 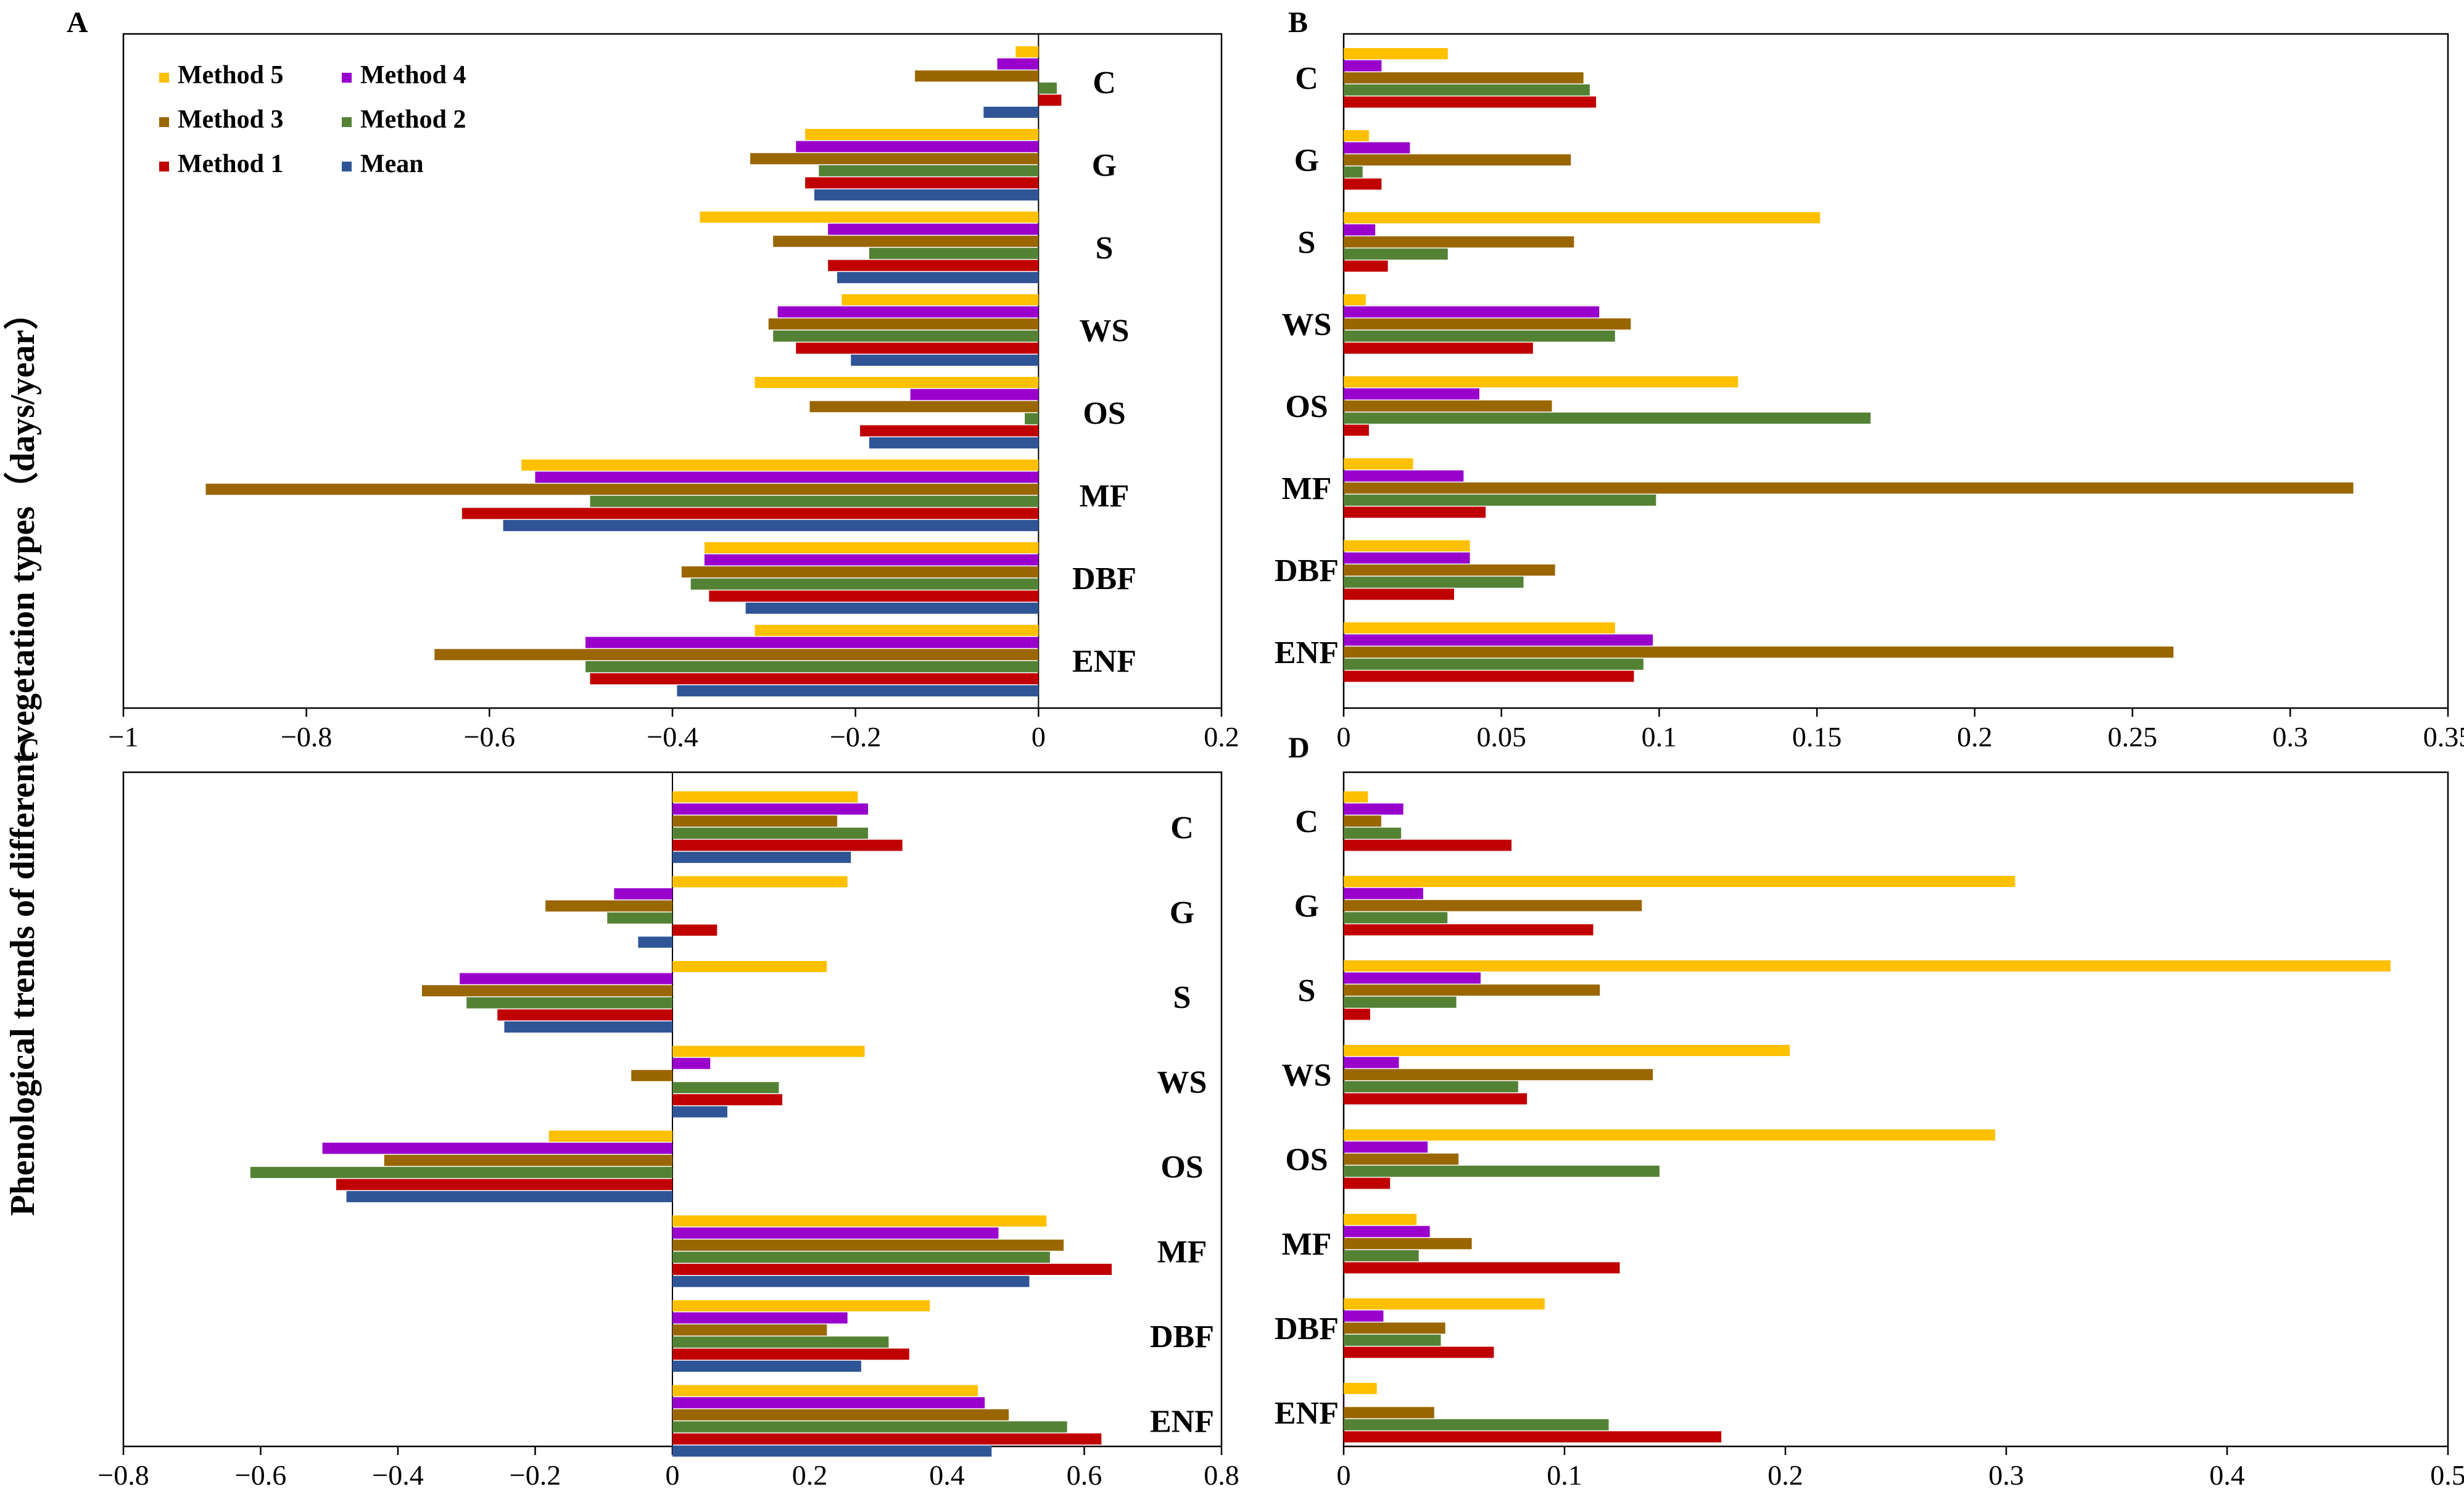 What do you see at coordinates (1104, 83) in the screenshot?
I see `category-label: C` at bounding box center [1104, 83].